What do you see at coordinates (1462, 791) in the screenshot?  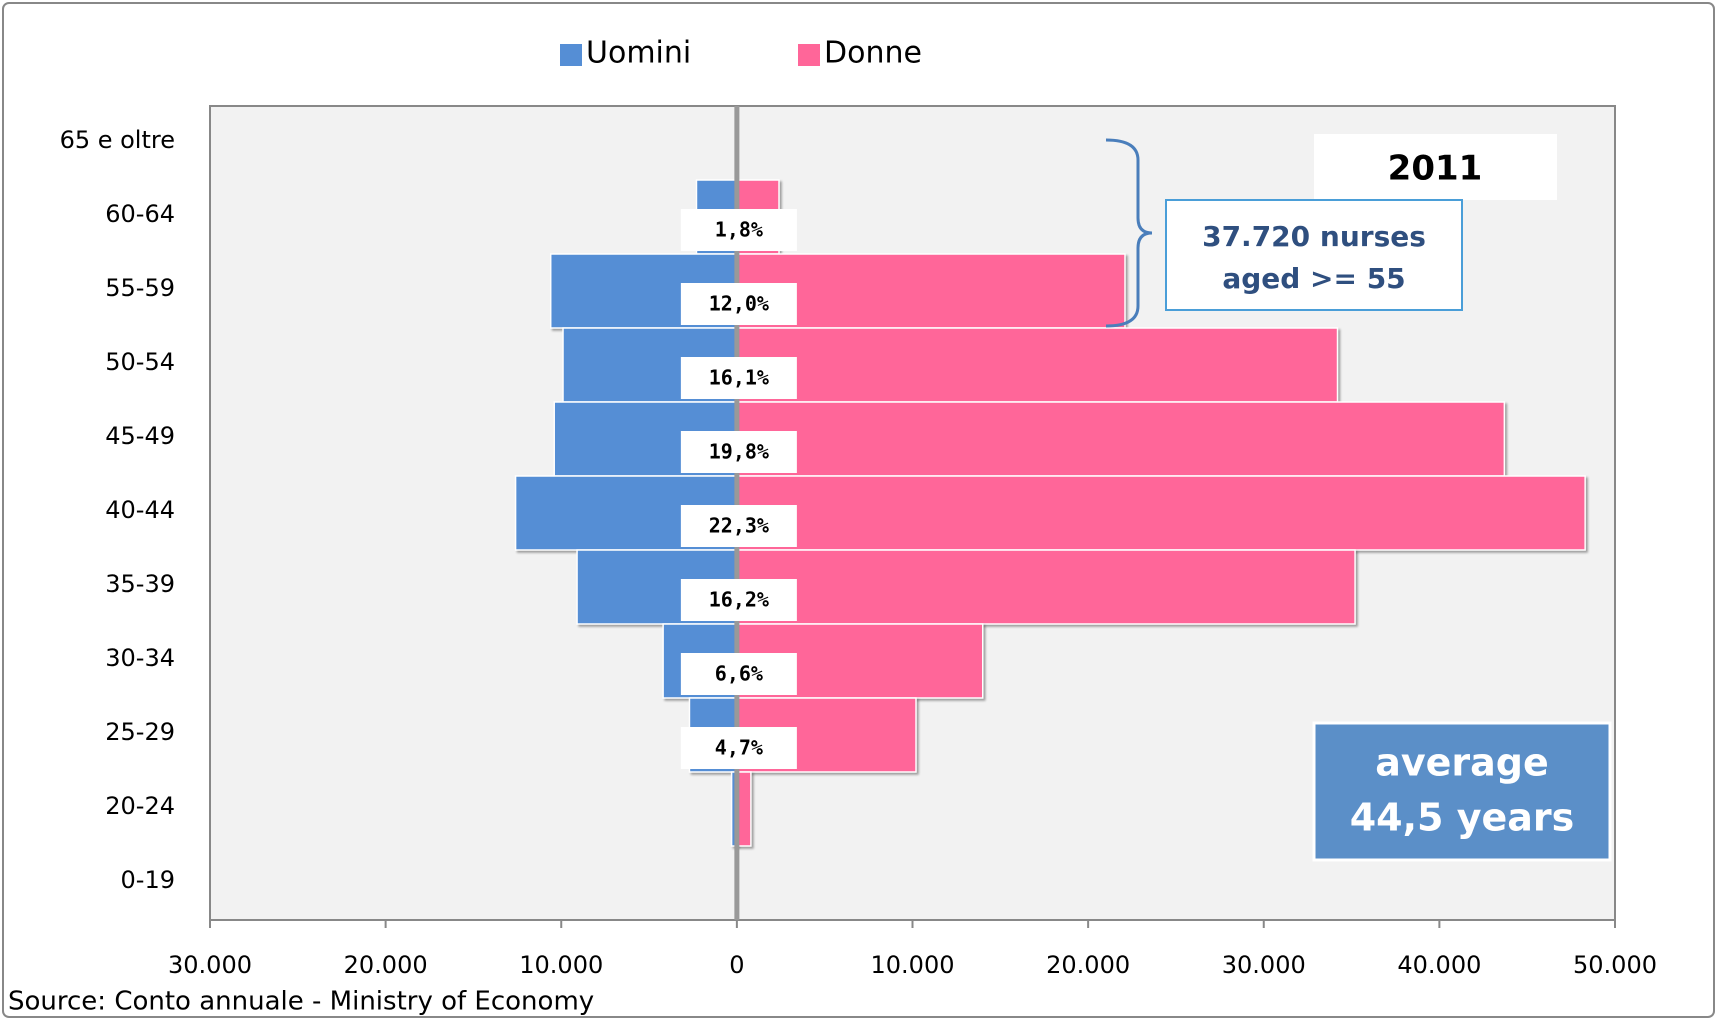 I see `average-box` at bounding box center [1462, 791].